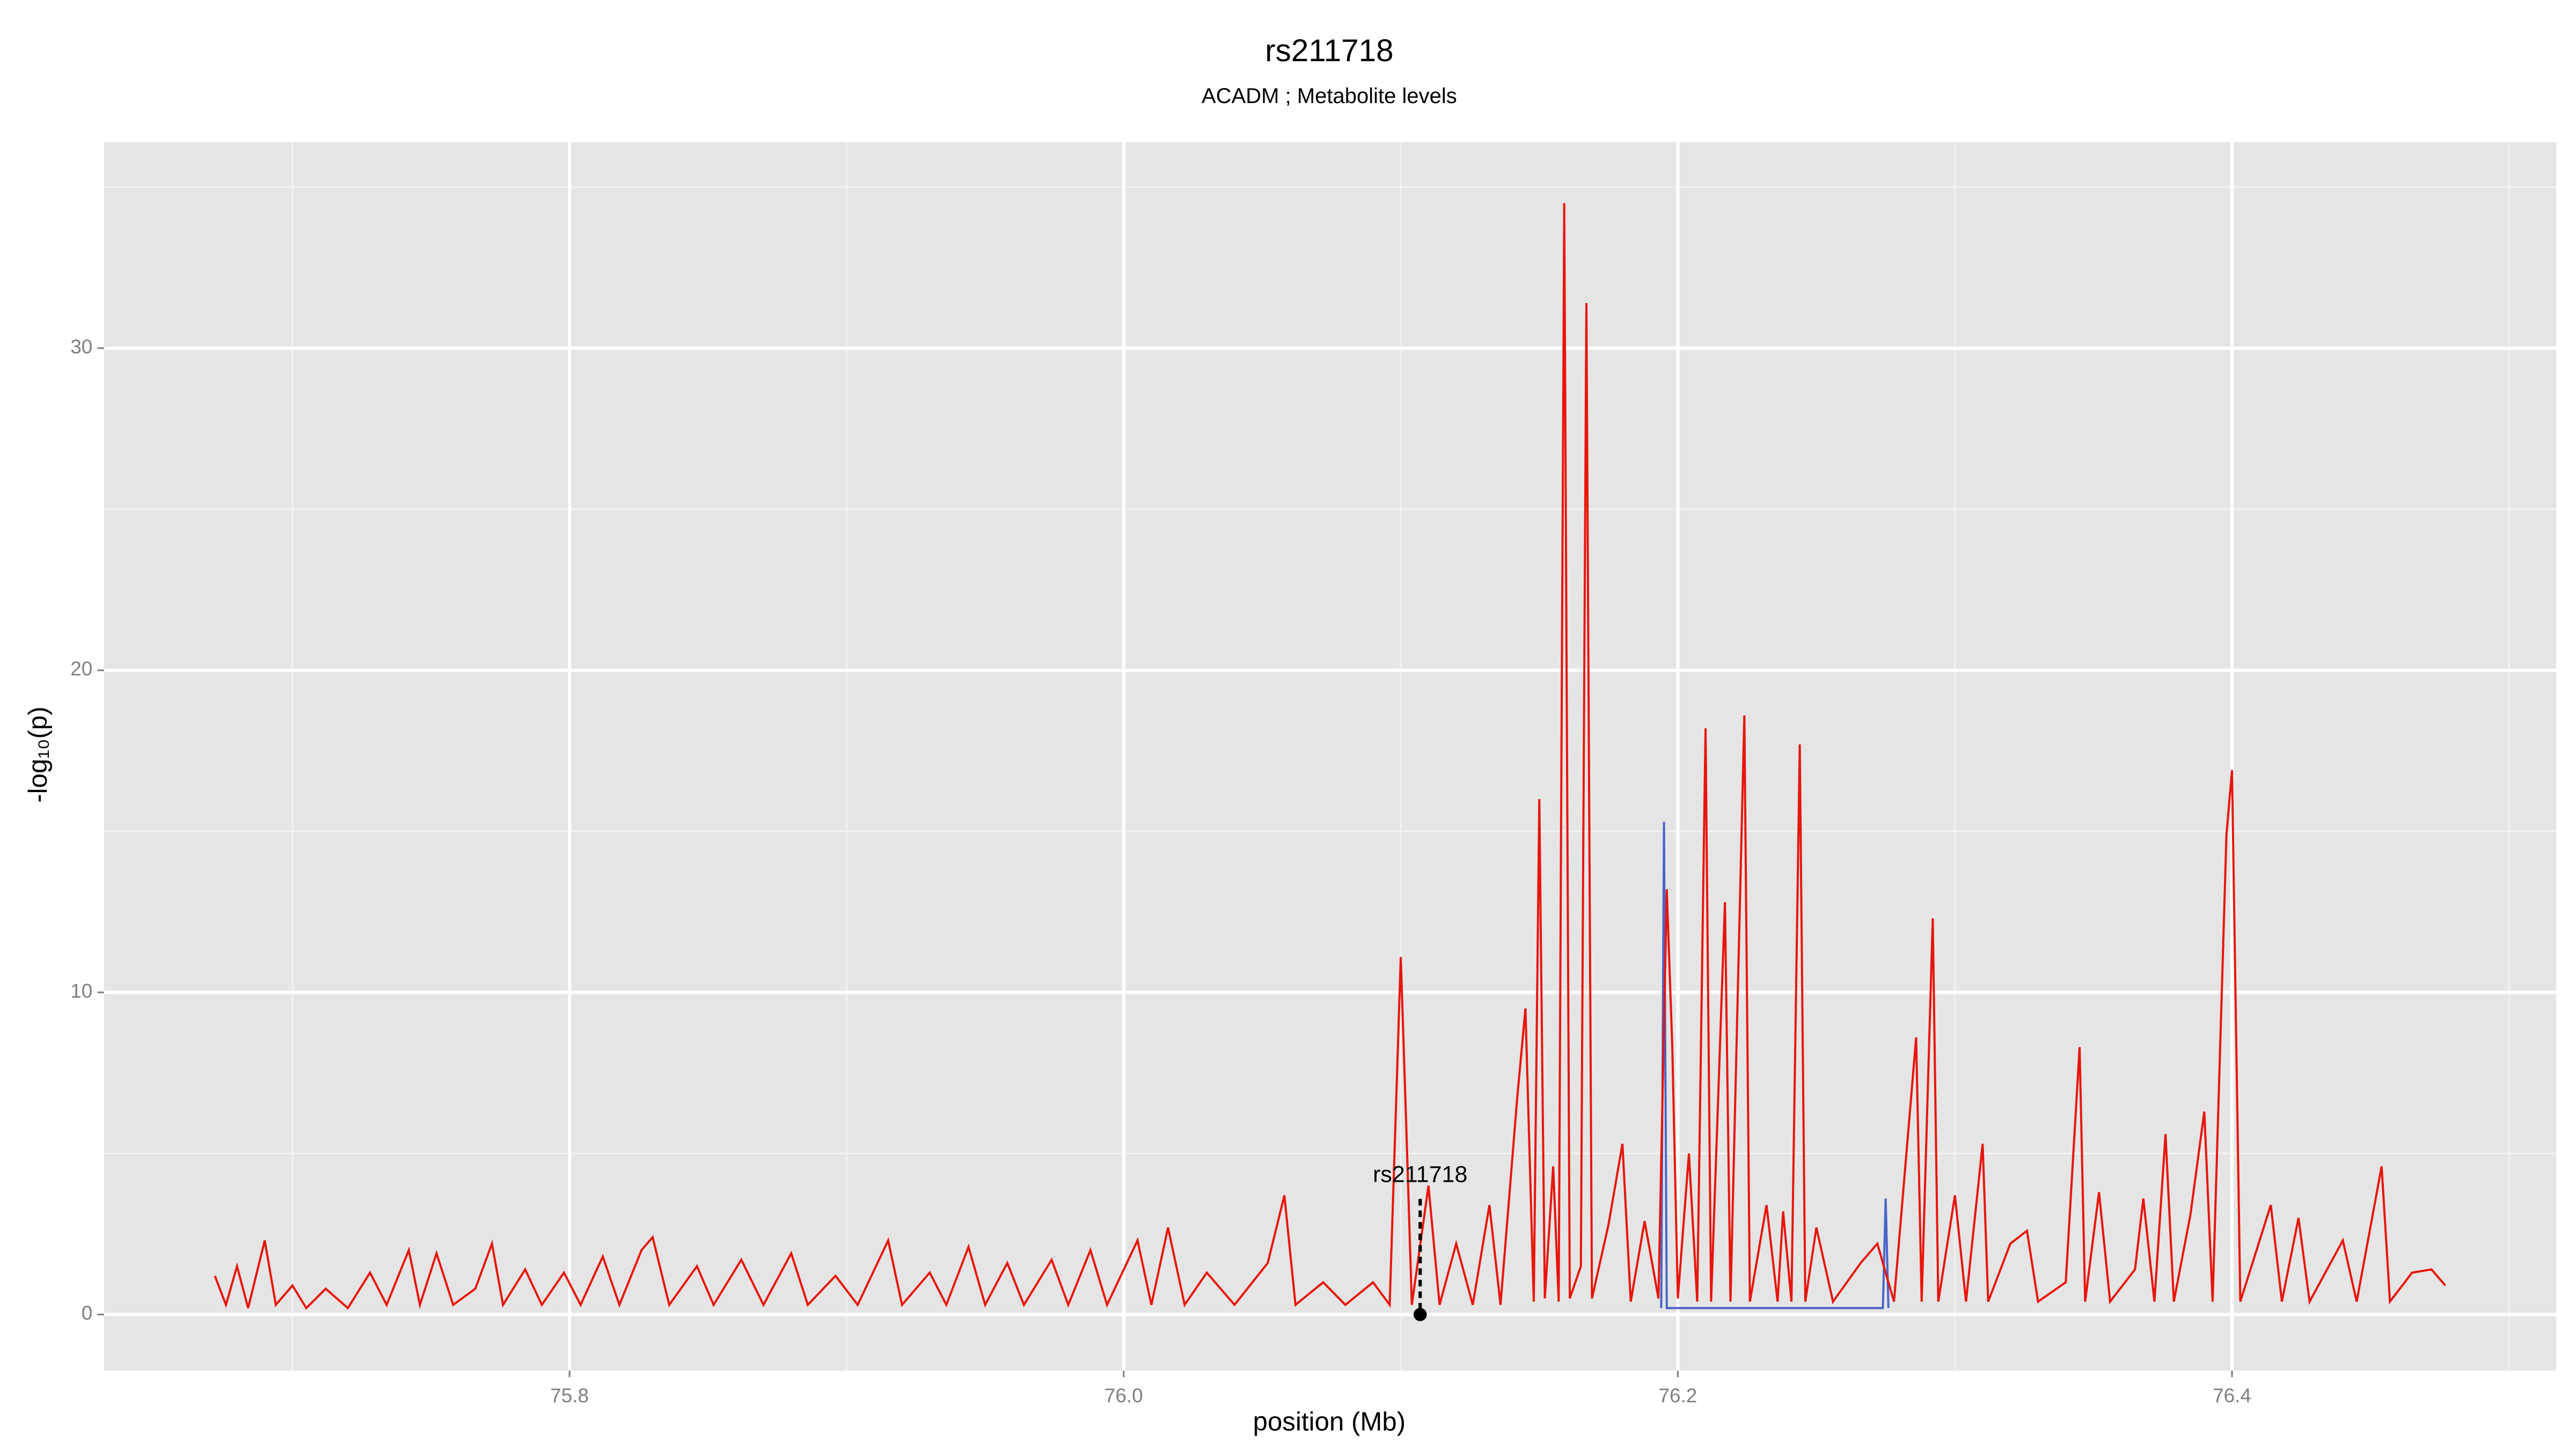 This screenshot has height=1449, width=2576. I want to click on y-tick-label: 30, so click(81, 347).